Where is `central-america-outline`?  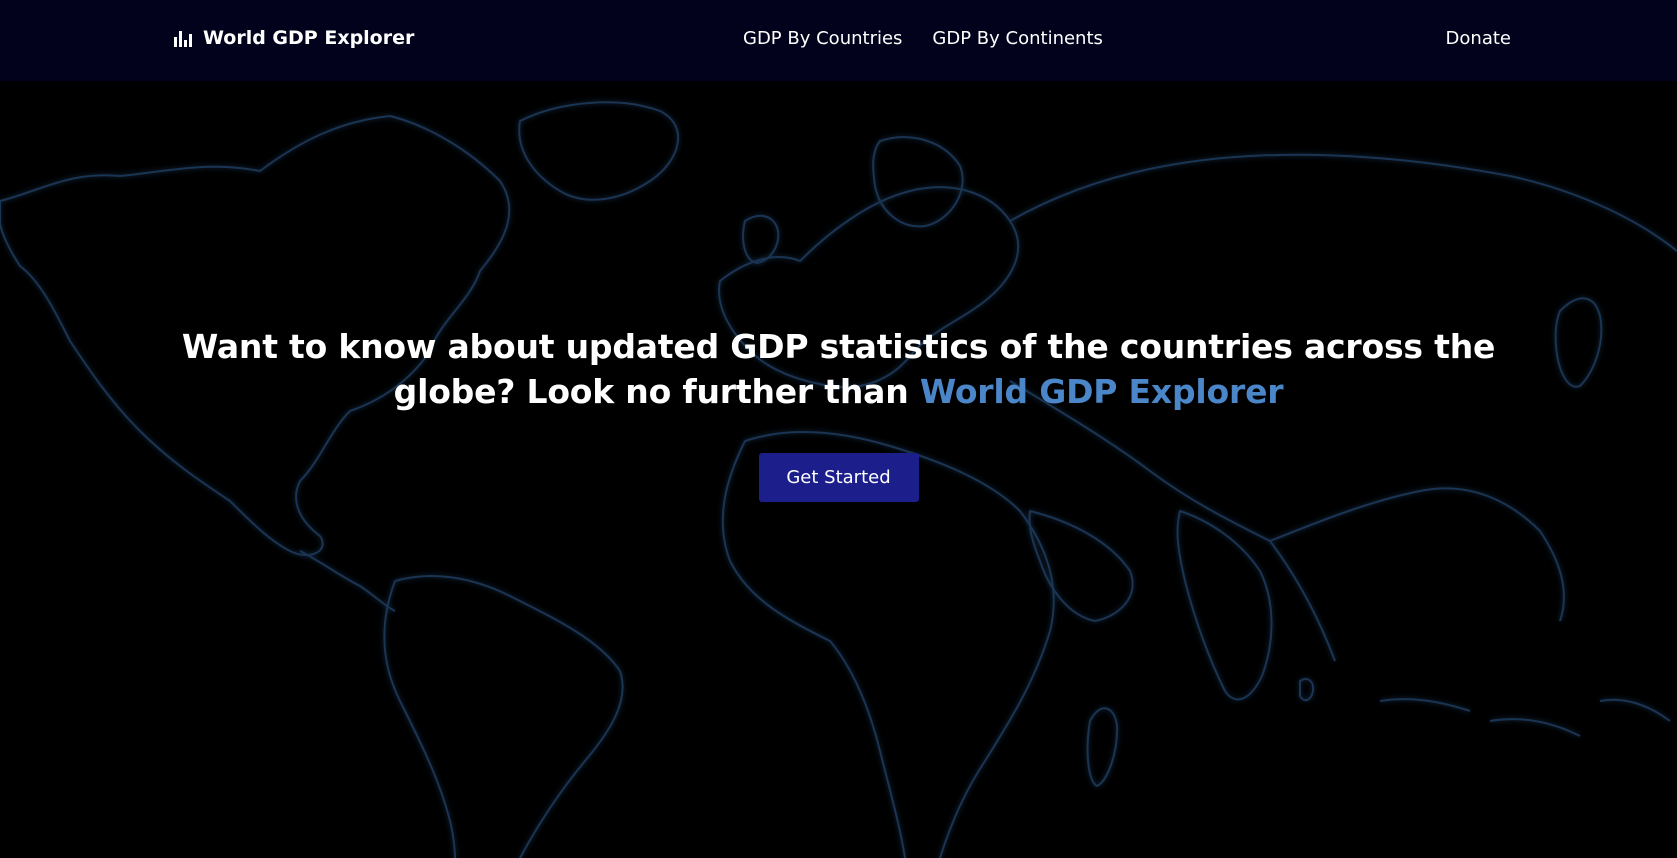
central-america-outline is located at coordinates (347, 581).